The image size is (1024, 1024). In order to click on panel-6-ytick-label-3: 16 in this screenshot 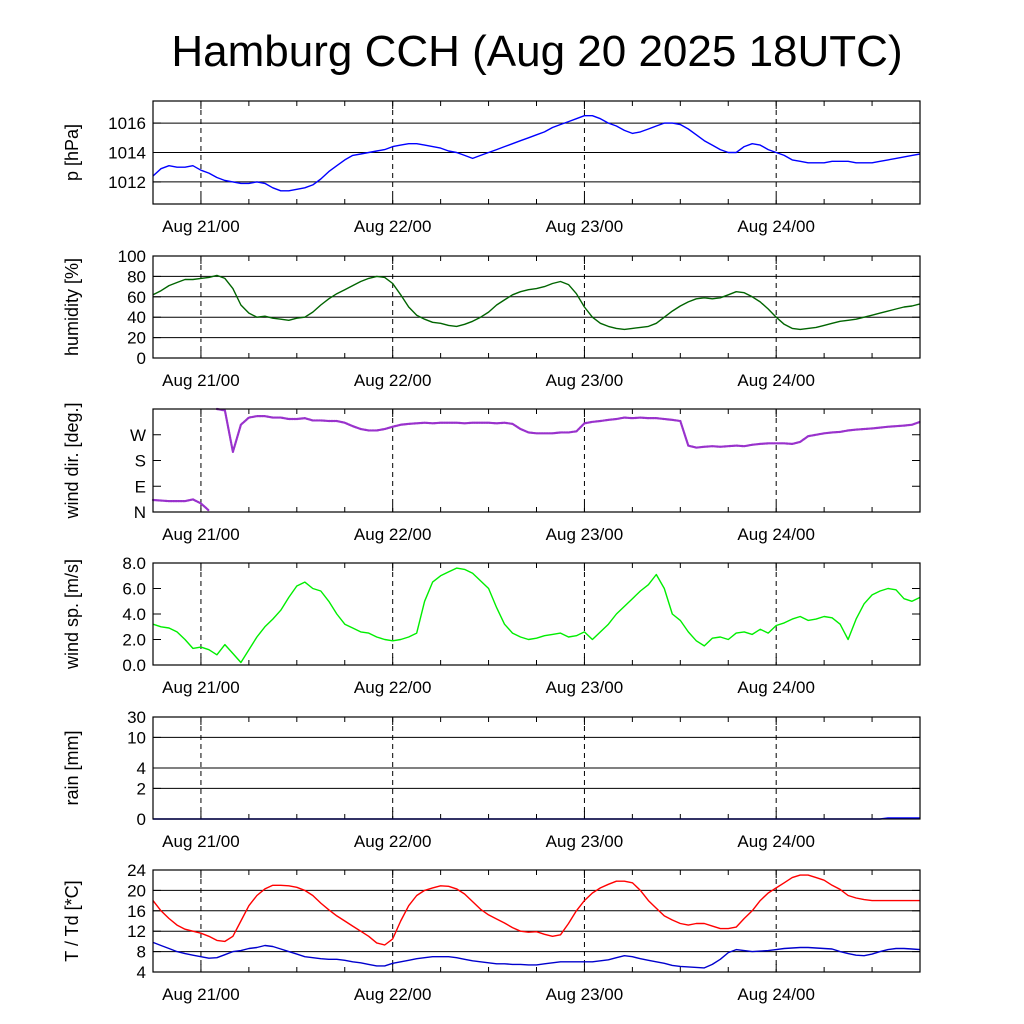, I will do `click(136, 911)`.